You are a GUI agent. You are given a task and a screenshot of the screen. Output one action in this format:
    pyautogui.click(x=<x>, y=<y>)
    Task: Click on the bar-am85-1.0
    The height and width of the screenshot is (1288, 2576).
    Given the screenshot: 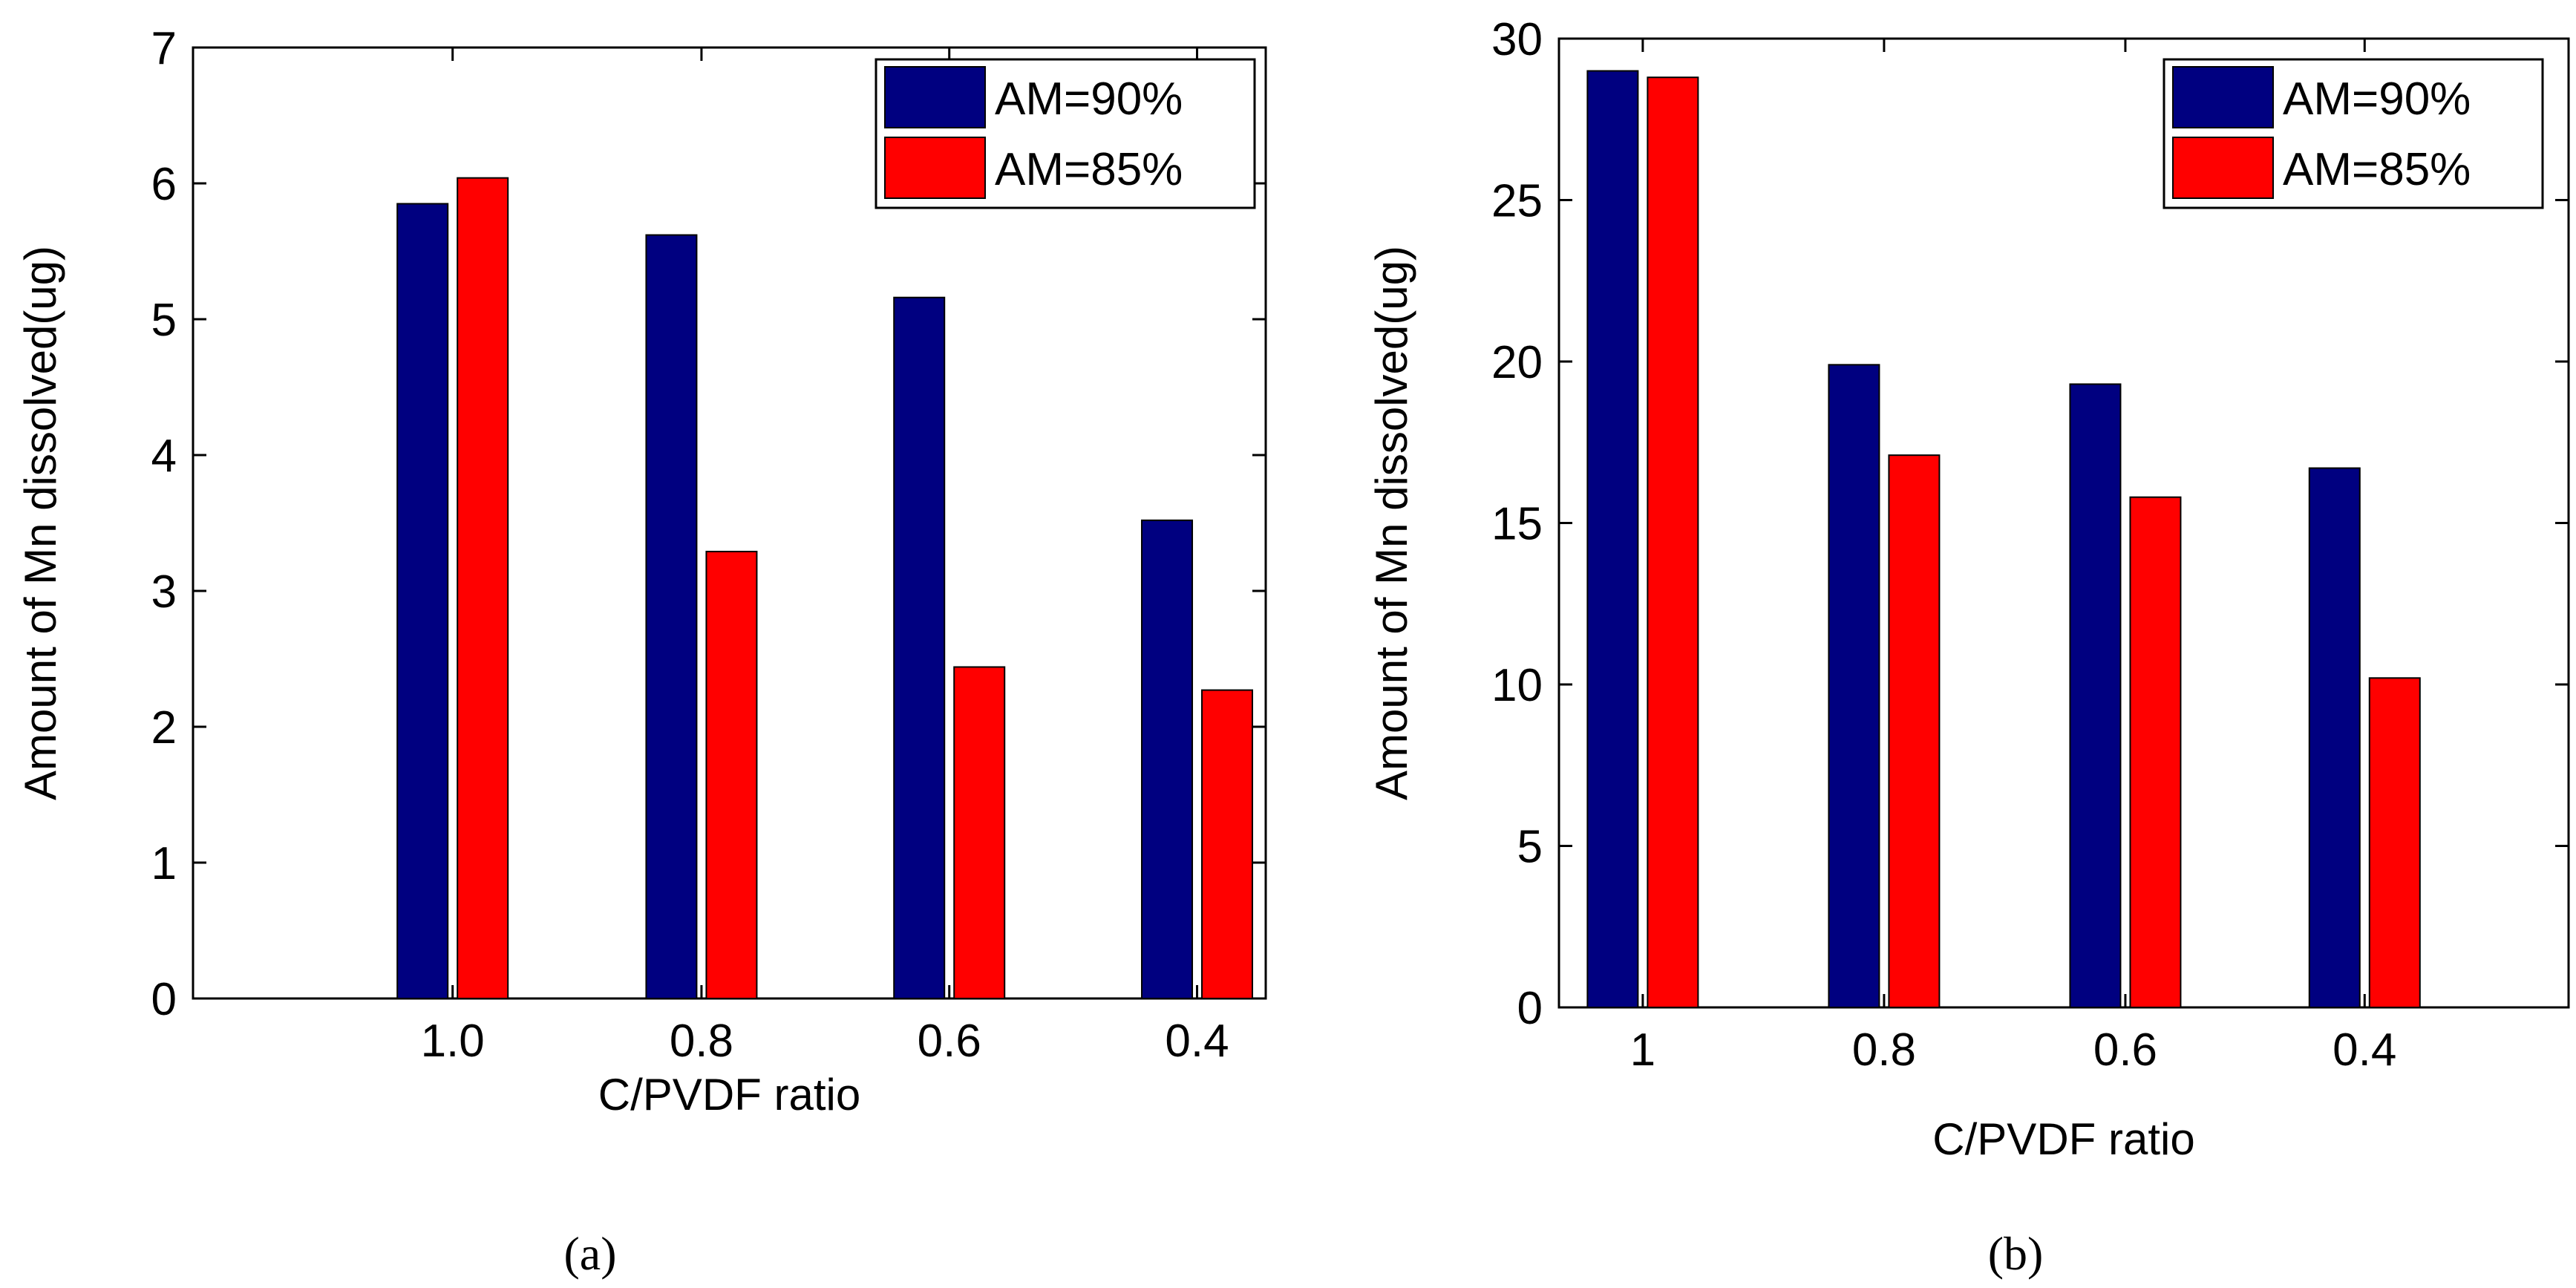 What is the action you would take?
    pyautogui.click(x=483, y=588)
    